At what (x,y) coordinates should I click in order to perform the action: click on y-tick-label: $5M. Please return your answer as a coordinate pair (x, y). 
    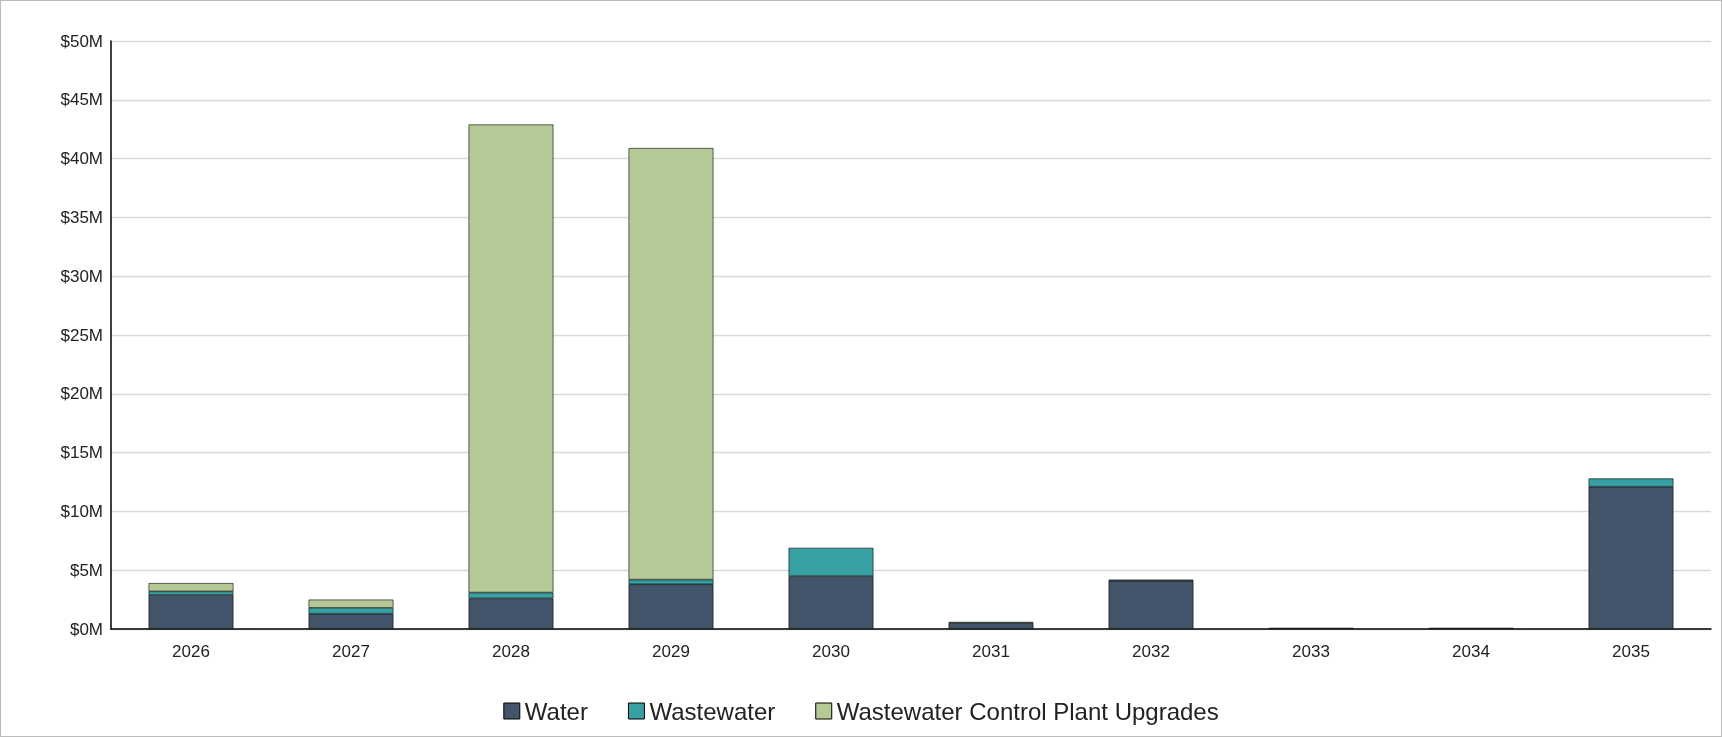
    Looking at the image, I should click on (86, 570).